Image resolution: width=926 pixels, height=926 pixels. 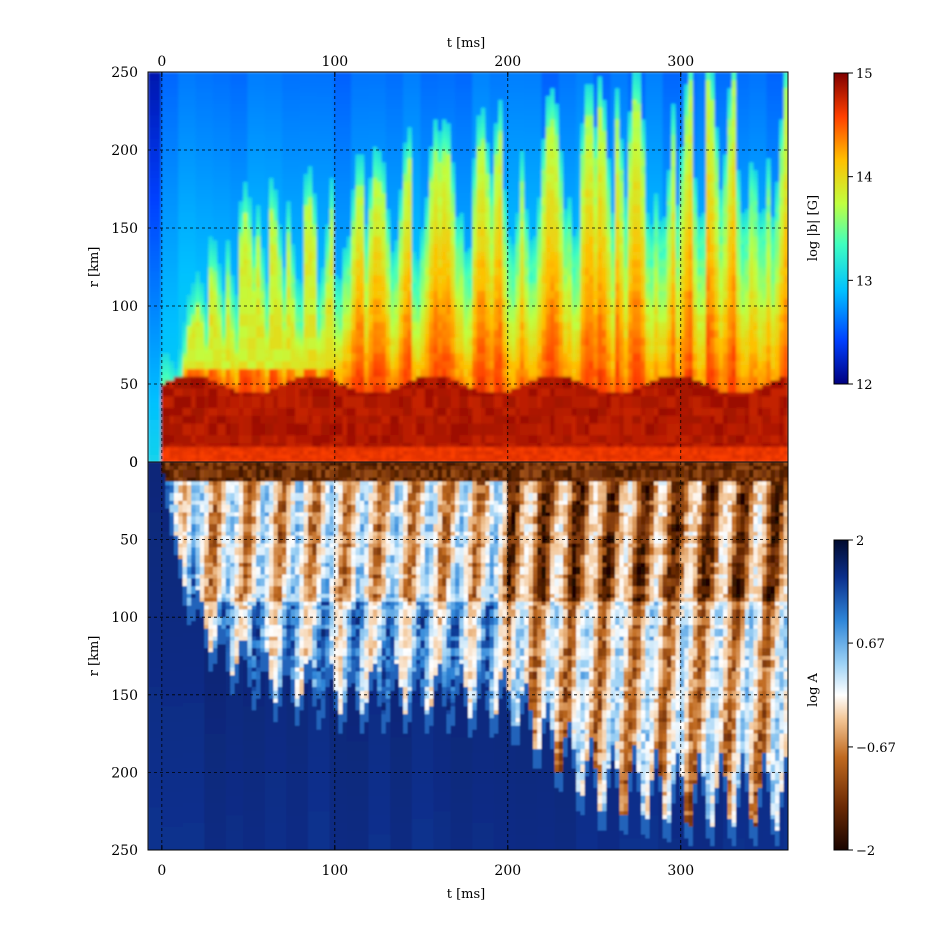 I want to click on top-xlabel: t [ms], so click(x=466, y=43).